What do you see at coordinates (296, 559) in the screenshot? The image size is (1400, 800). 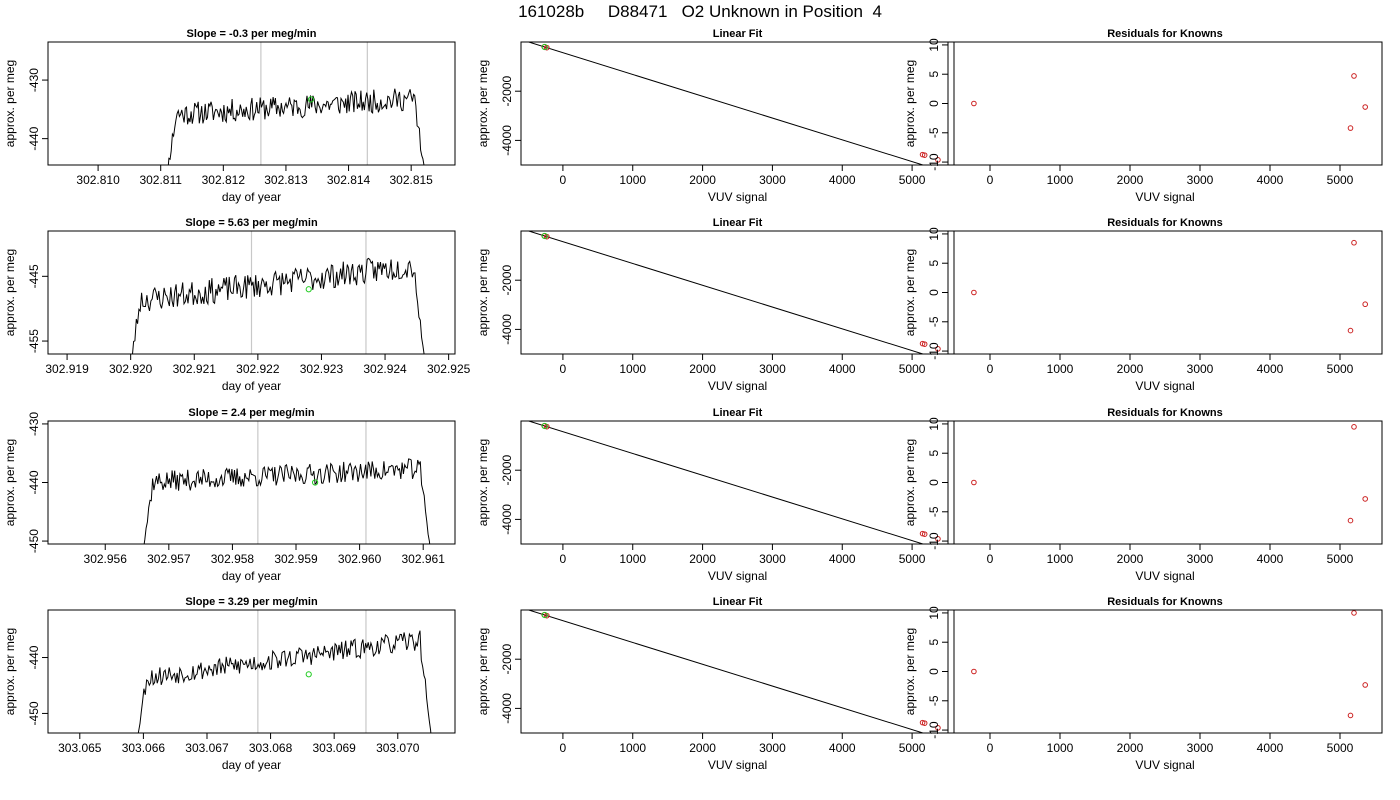 I see `x-tick-label: 302.959` at bounding box center [296, 559].